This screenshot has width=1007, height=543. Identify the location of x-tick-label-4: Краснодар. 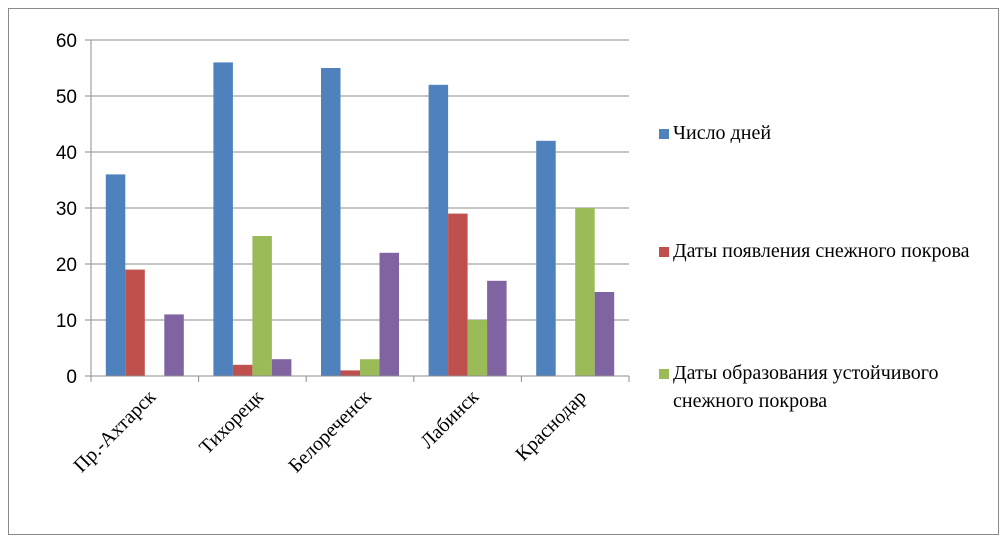
(550, 425).